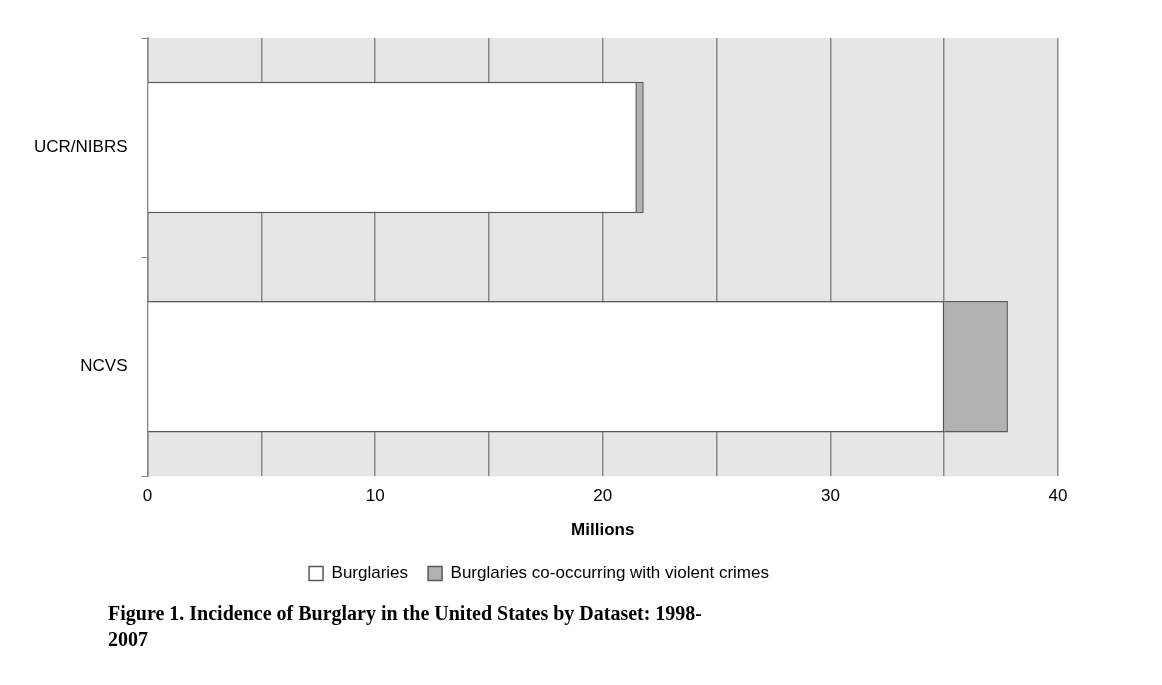 The width and height of the screenshot is (1162, 685). What do you see at coordinates (830, 496) in the screenshot?
I see `x-tick-label: 30` at bounding box center [830, 496].